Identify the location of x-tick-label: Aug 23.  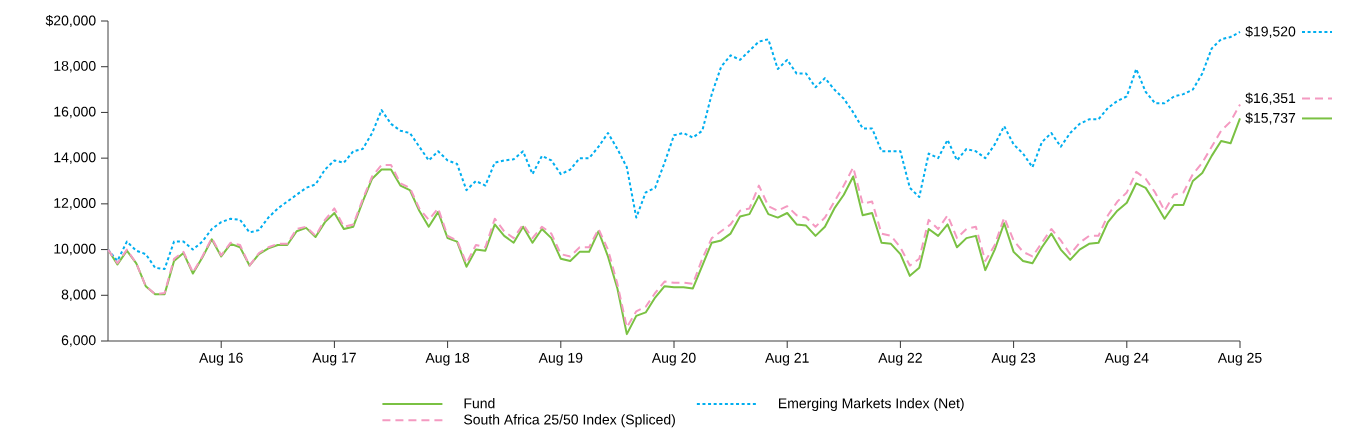
(1013, 359).